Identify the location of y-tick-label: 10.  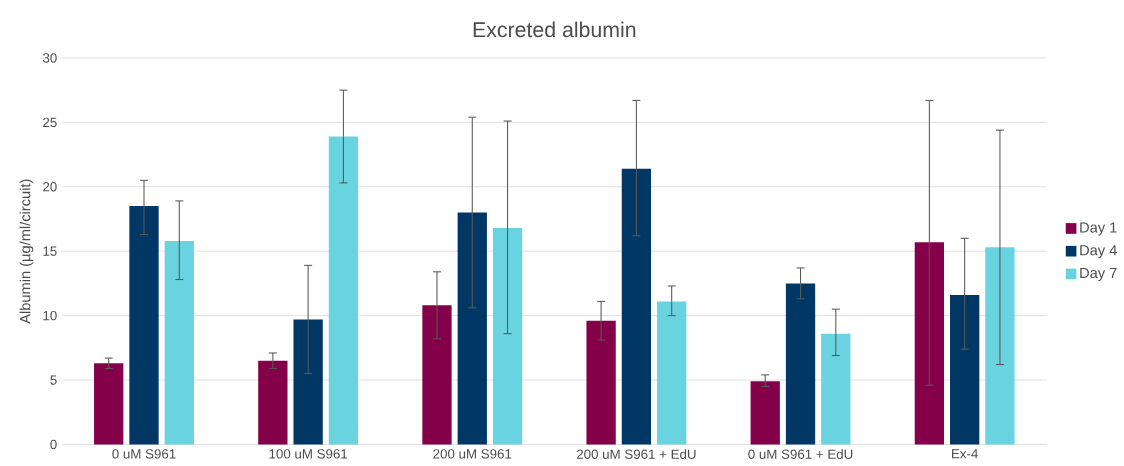
(50, 315).